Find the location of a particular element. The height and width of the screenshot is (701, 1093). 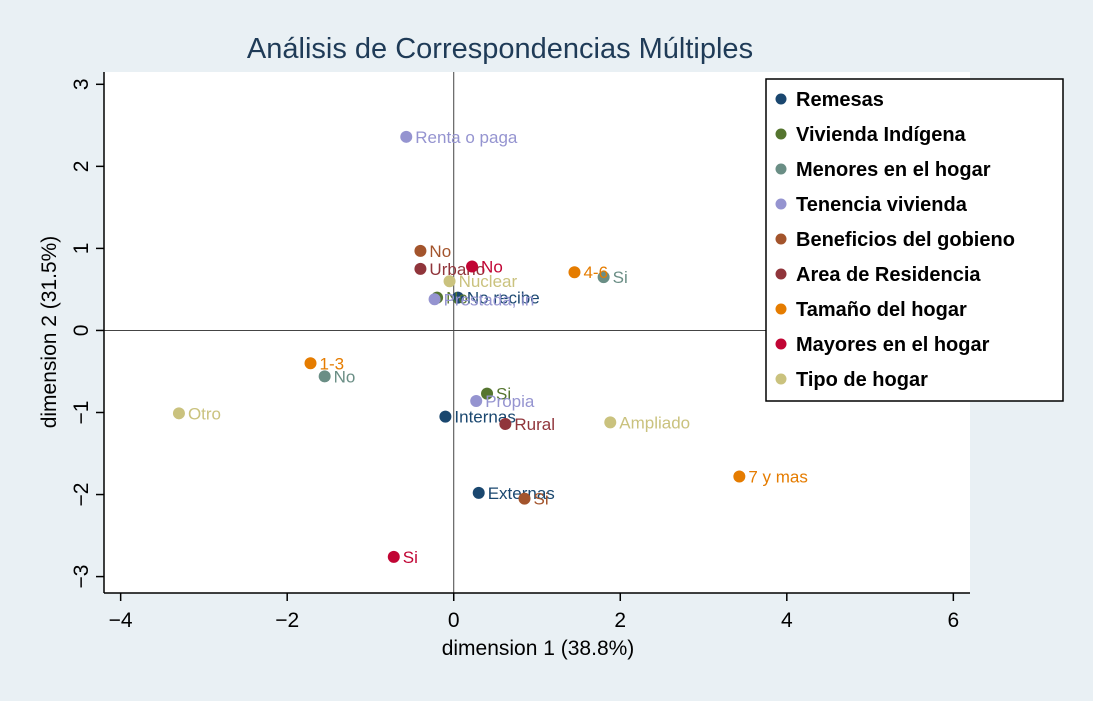

legend-entry: Remesas is located at coordinates (840, 100).